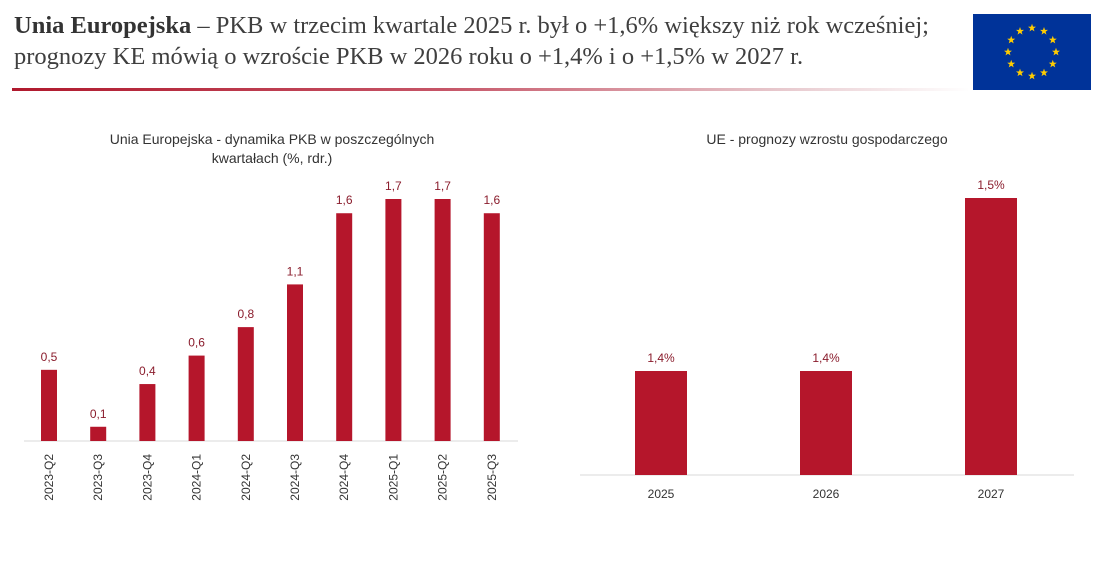  I want to click on chart-title: UE - prognozy wzrostu gospodarczego, so click(826, 139).